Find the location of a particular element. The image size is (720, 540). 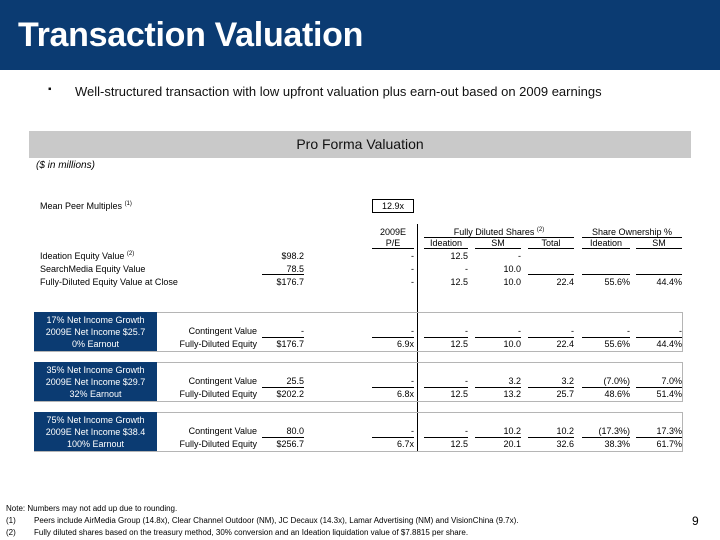

cell-pe: 6.8x is located at coordinates (405, 394).